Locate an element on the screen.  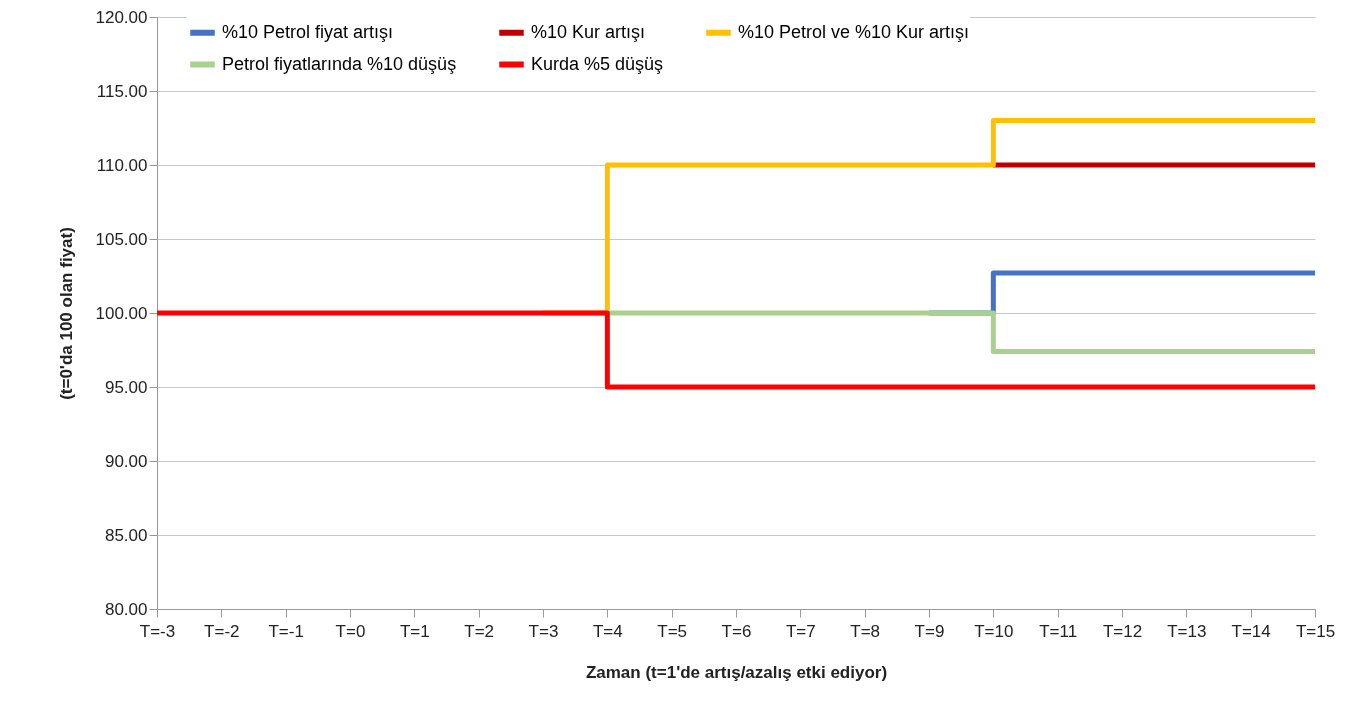
x-axis-title: Zaman (t=1'de artış/azalış etki ediyor) is located at coordinates (736, 672).